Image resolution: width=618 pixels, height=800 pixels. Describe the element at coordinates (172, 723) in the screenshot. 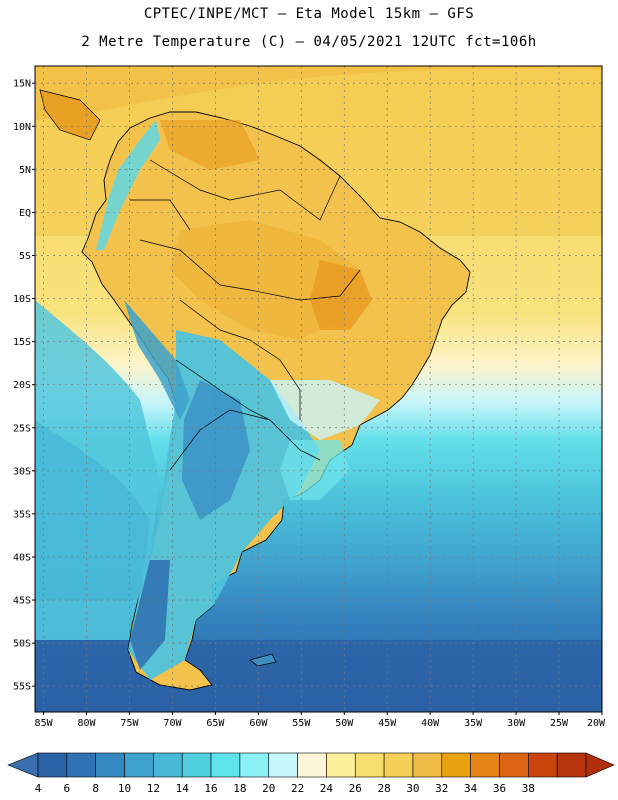

I see `lon-tick-label: 70W` at that location.